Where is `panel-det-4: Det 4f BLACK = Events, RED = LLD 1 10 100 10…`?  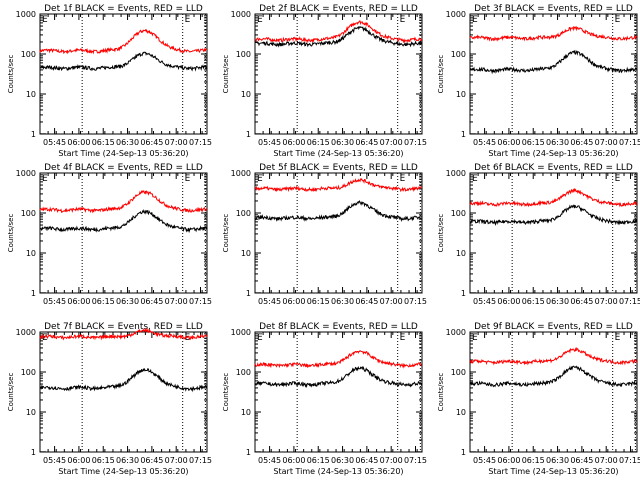 panel-det-4: Det 4f BLACK = Events, RED = LLD 1 10 100 10… is located at coordinates (109, 234).